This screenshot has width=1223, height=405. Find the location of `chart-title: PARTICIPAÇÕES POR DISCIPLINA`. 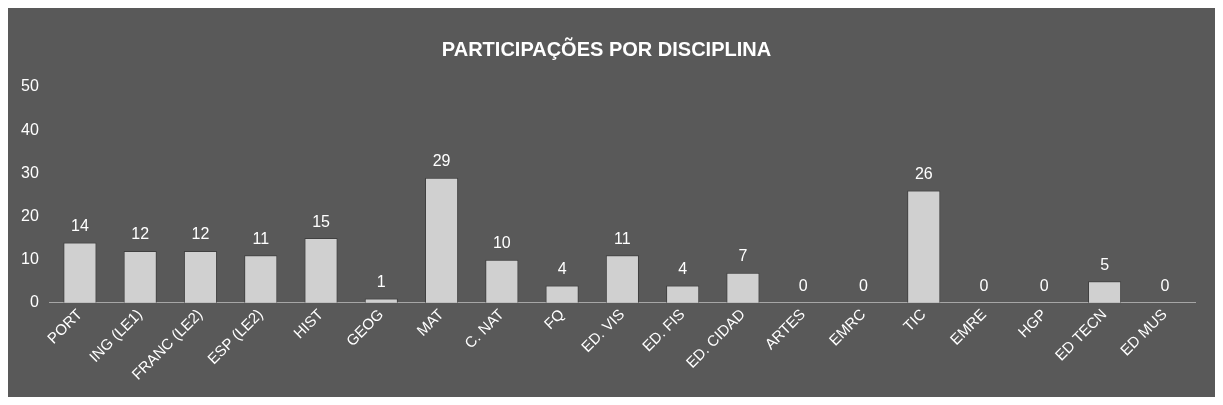

chart-title: PARTICIPAÇÕES POR DISCIPLINA is located at coordinates (606, 48).